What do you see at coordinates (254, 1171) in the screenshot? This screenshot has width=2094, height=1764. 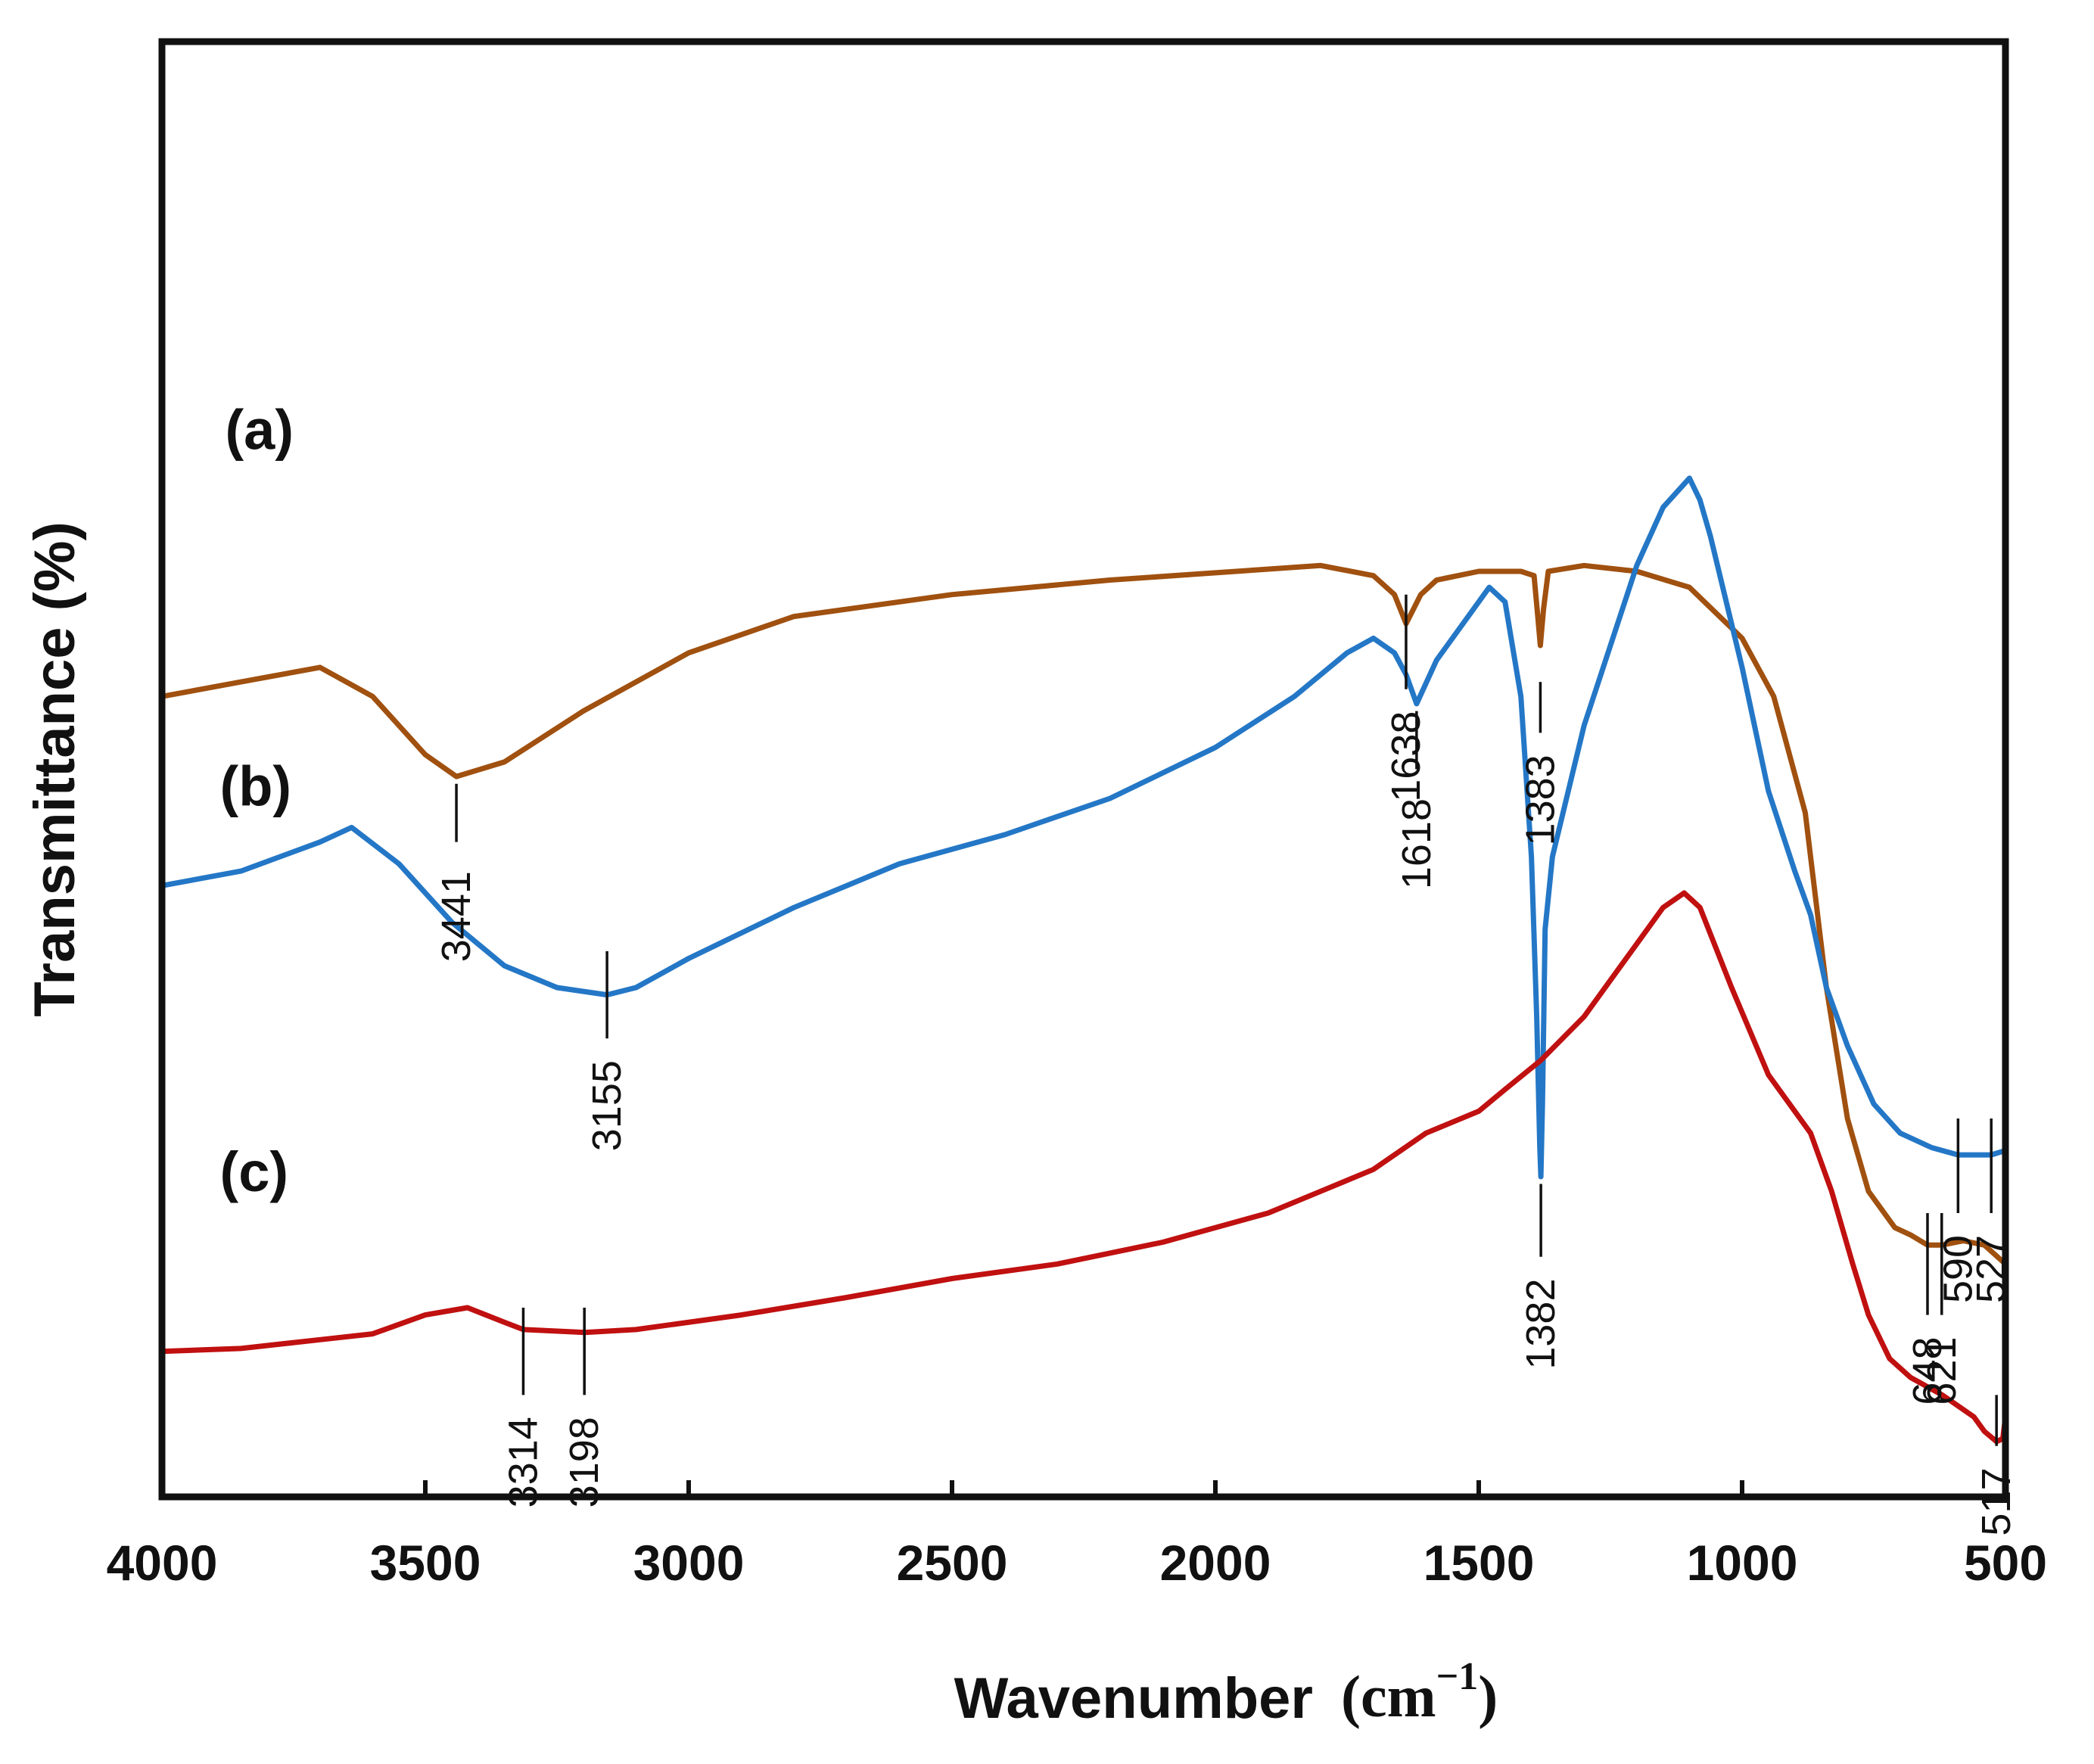 I see `series-label: (c)` at bounding box center [254, 1171].